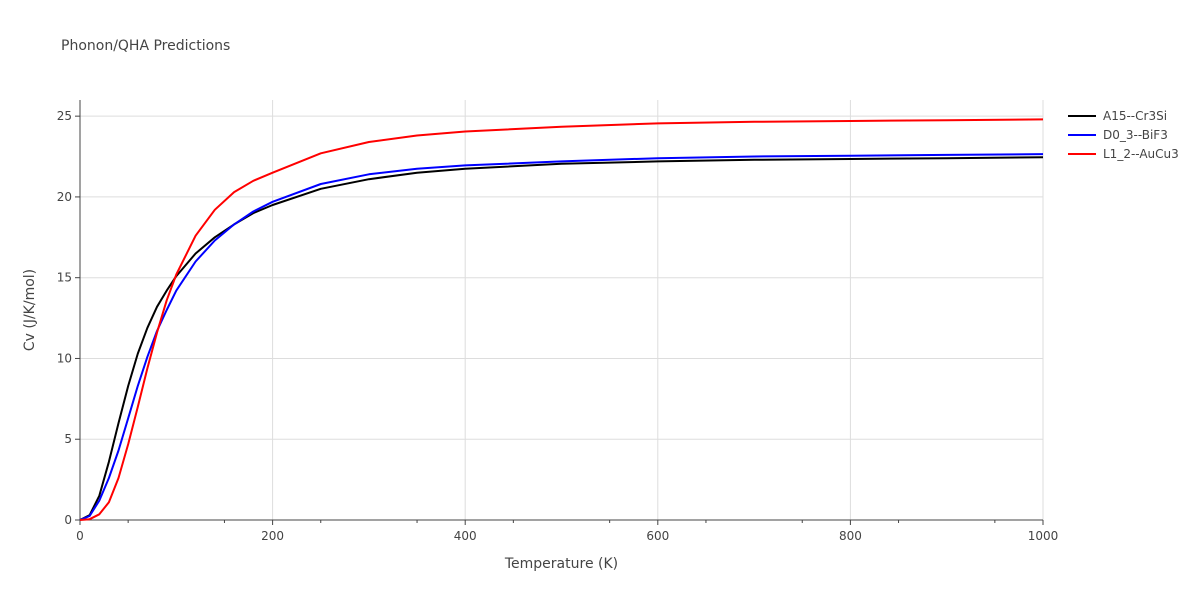  What do you see at coordinates (850, 536) in the screenshot?
I see `x-tick-label: 800` at bounding box center [850, 536].